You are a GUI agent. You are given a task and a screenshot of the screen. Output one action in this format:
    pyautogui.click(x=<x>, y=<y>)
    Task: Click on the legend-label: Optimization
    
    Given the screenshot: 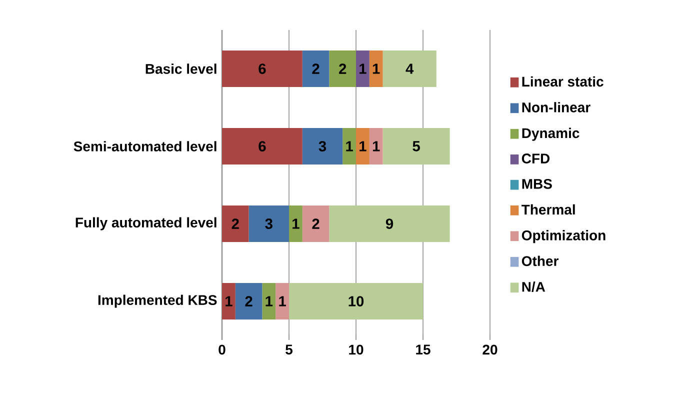 What is the action you would take?
    pyautogui.click(x=564, y=237)
    